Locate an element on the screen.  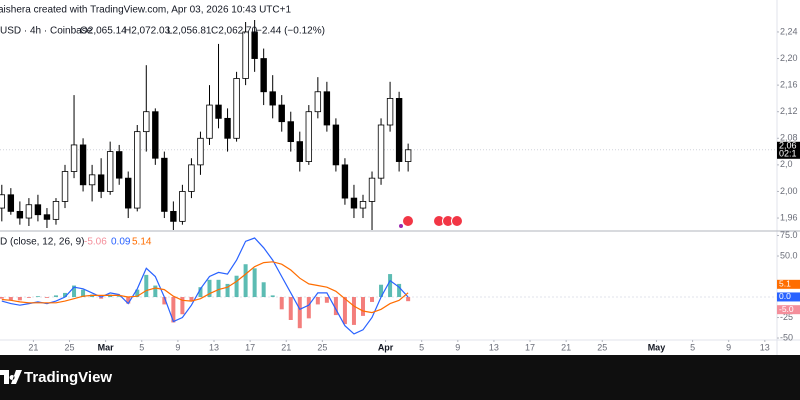
countdown-label: 02:1 is located at coordinates (788, 154).